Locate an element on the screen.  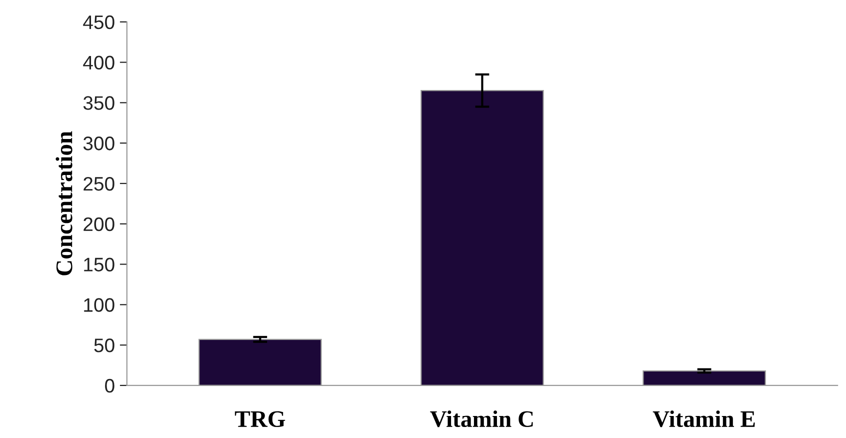
y-tick-label: 450 is located at coordinates (98, 22).